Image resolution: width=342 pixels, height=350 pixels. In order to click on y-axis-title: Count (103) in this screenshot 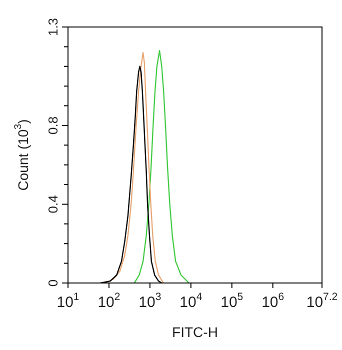, I will do `click(22, 155)`.